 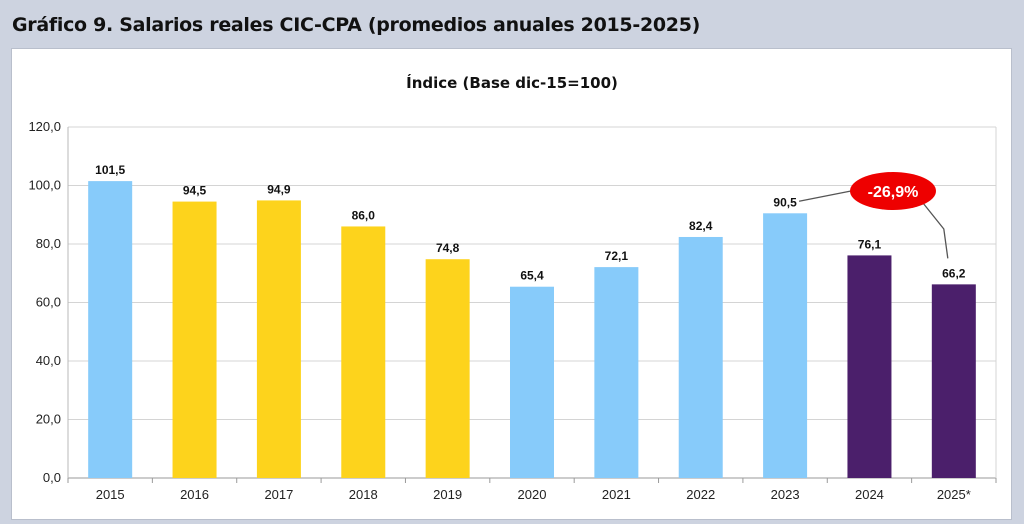 What do you see at coordinates (364, 215) in the screenshot?
I see `data-label: 86,0` at bounding box center [364, 215].